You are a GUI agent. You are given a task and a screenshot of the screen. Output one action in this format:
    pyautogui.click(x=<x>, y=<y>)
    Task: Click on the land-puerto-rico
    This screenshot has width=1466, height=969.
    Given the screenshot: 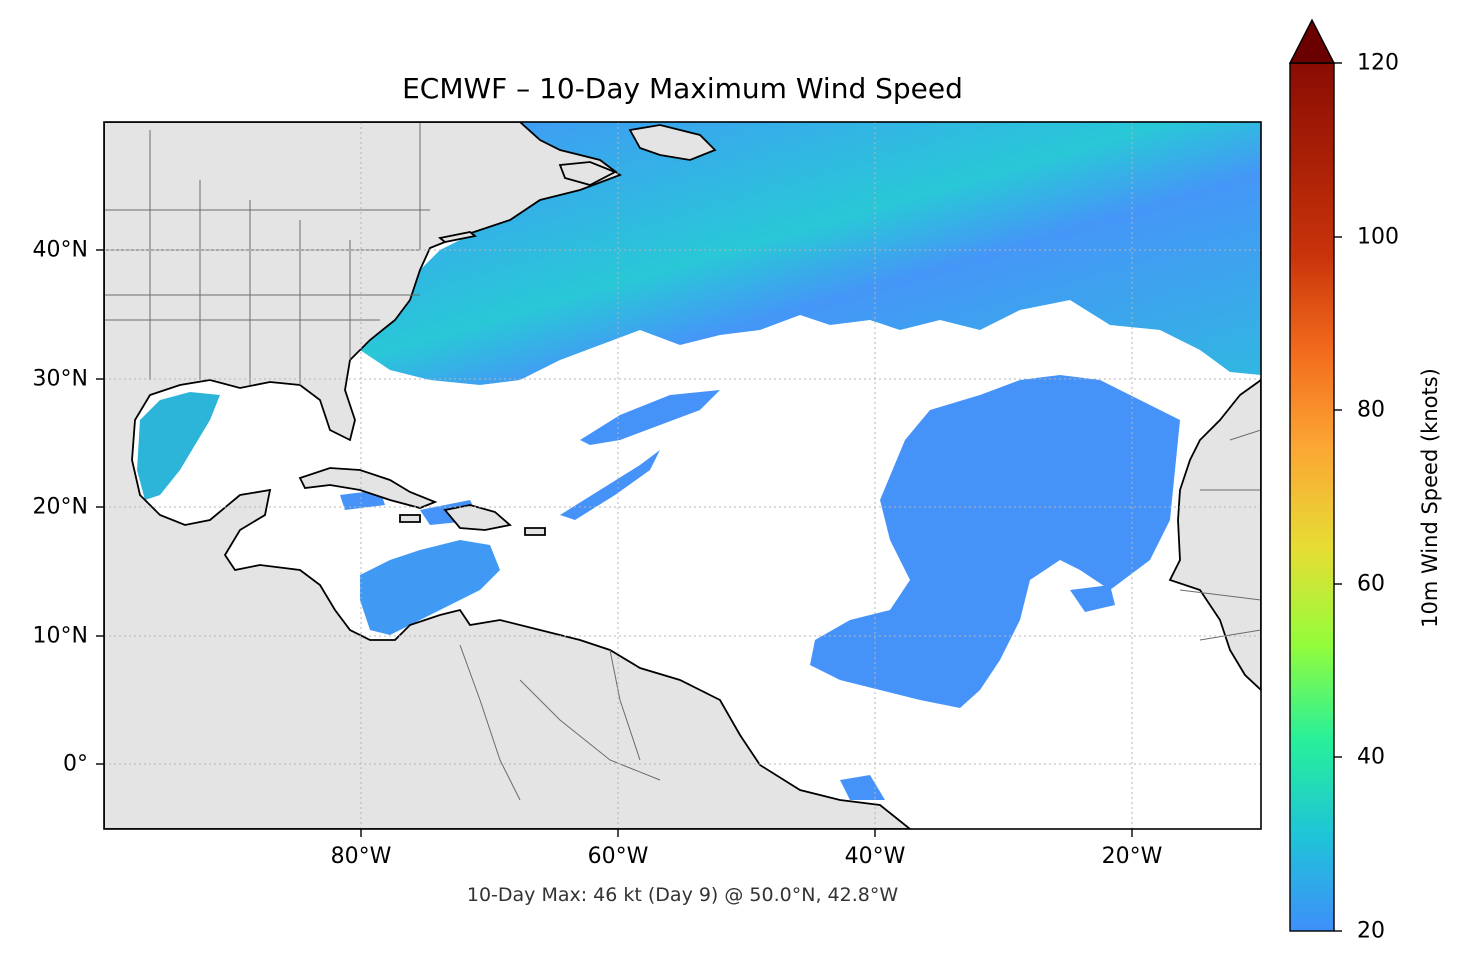 What is the action you would take?
    pyautogui.click(x=535, y=531)
    